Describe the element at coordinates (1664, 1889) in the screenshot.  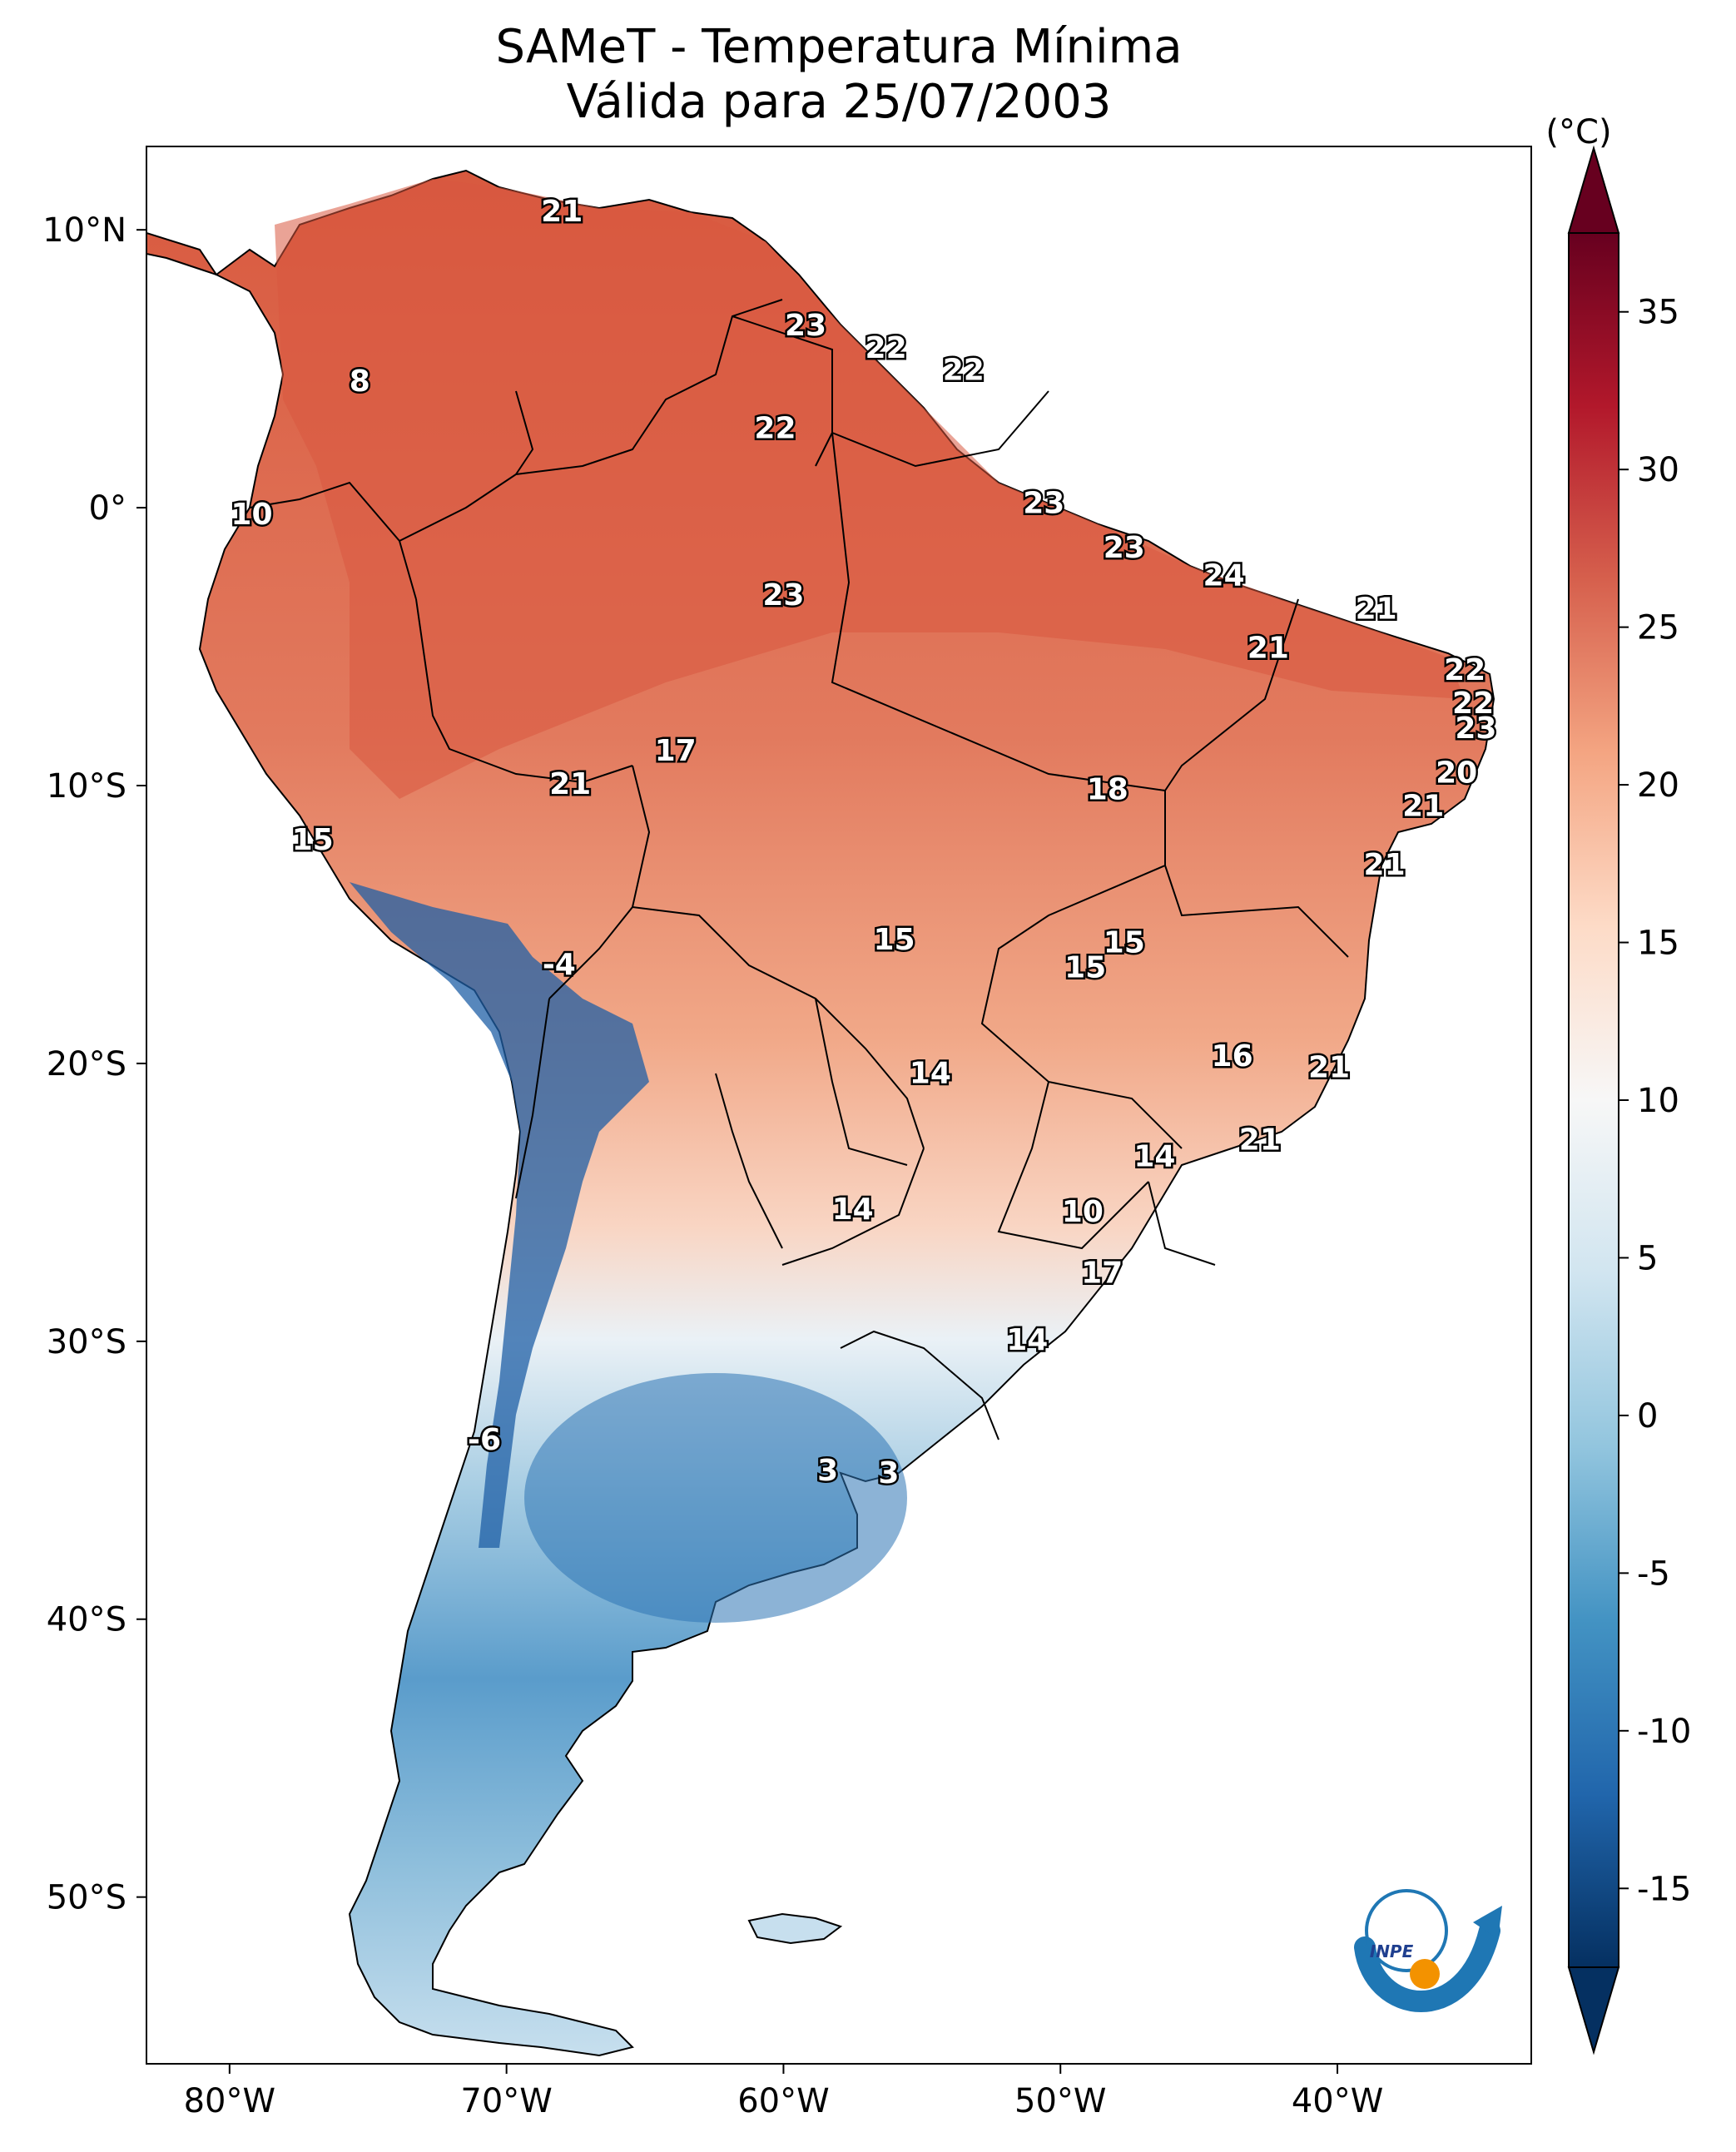
I see `colorbar-tick-label: -15` at that location.